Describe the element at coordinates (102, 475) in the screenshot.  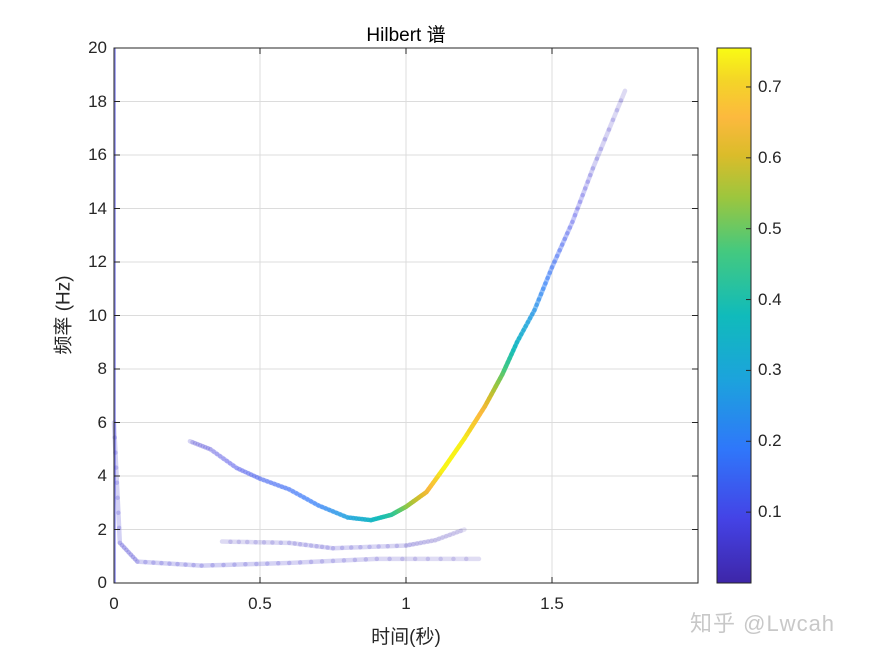
I see `y-tick-label: 4` at that location.